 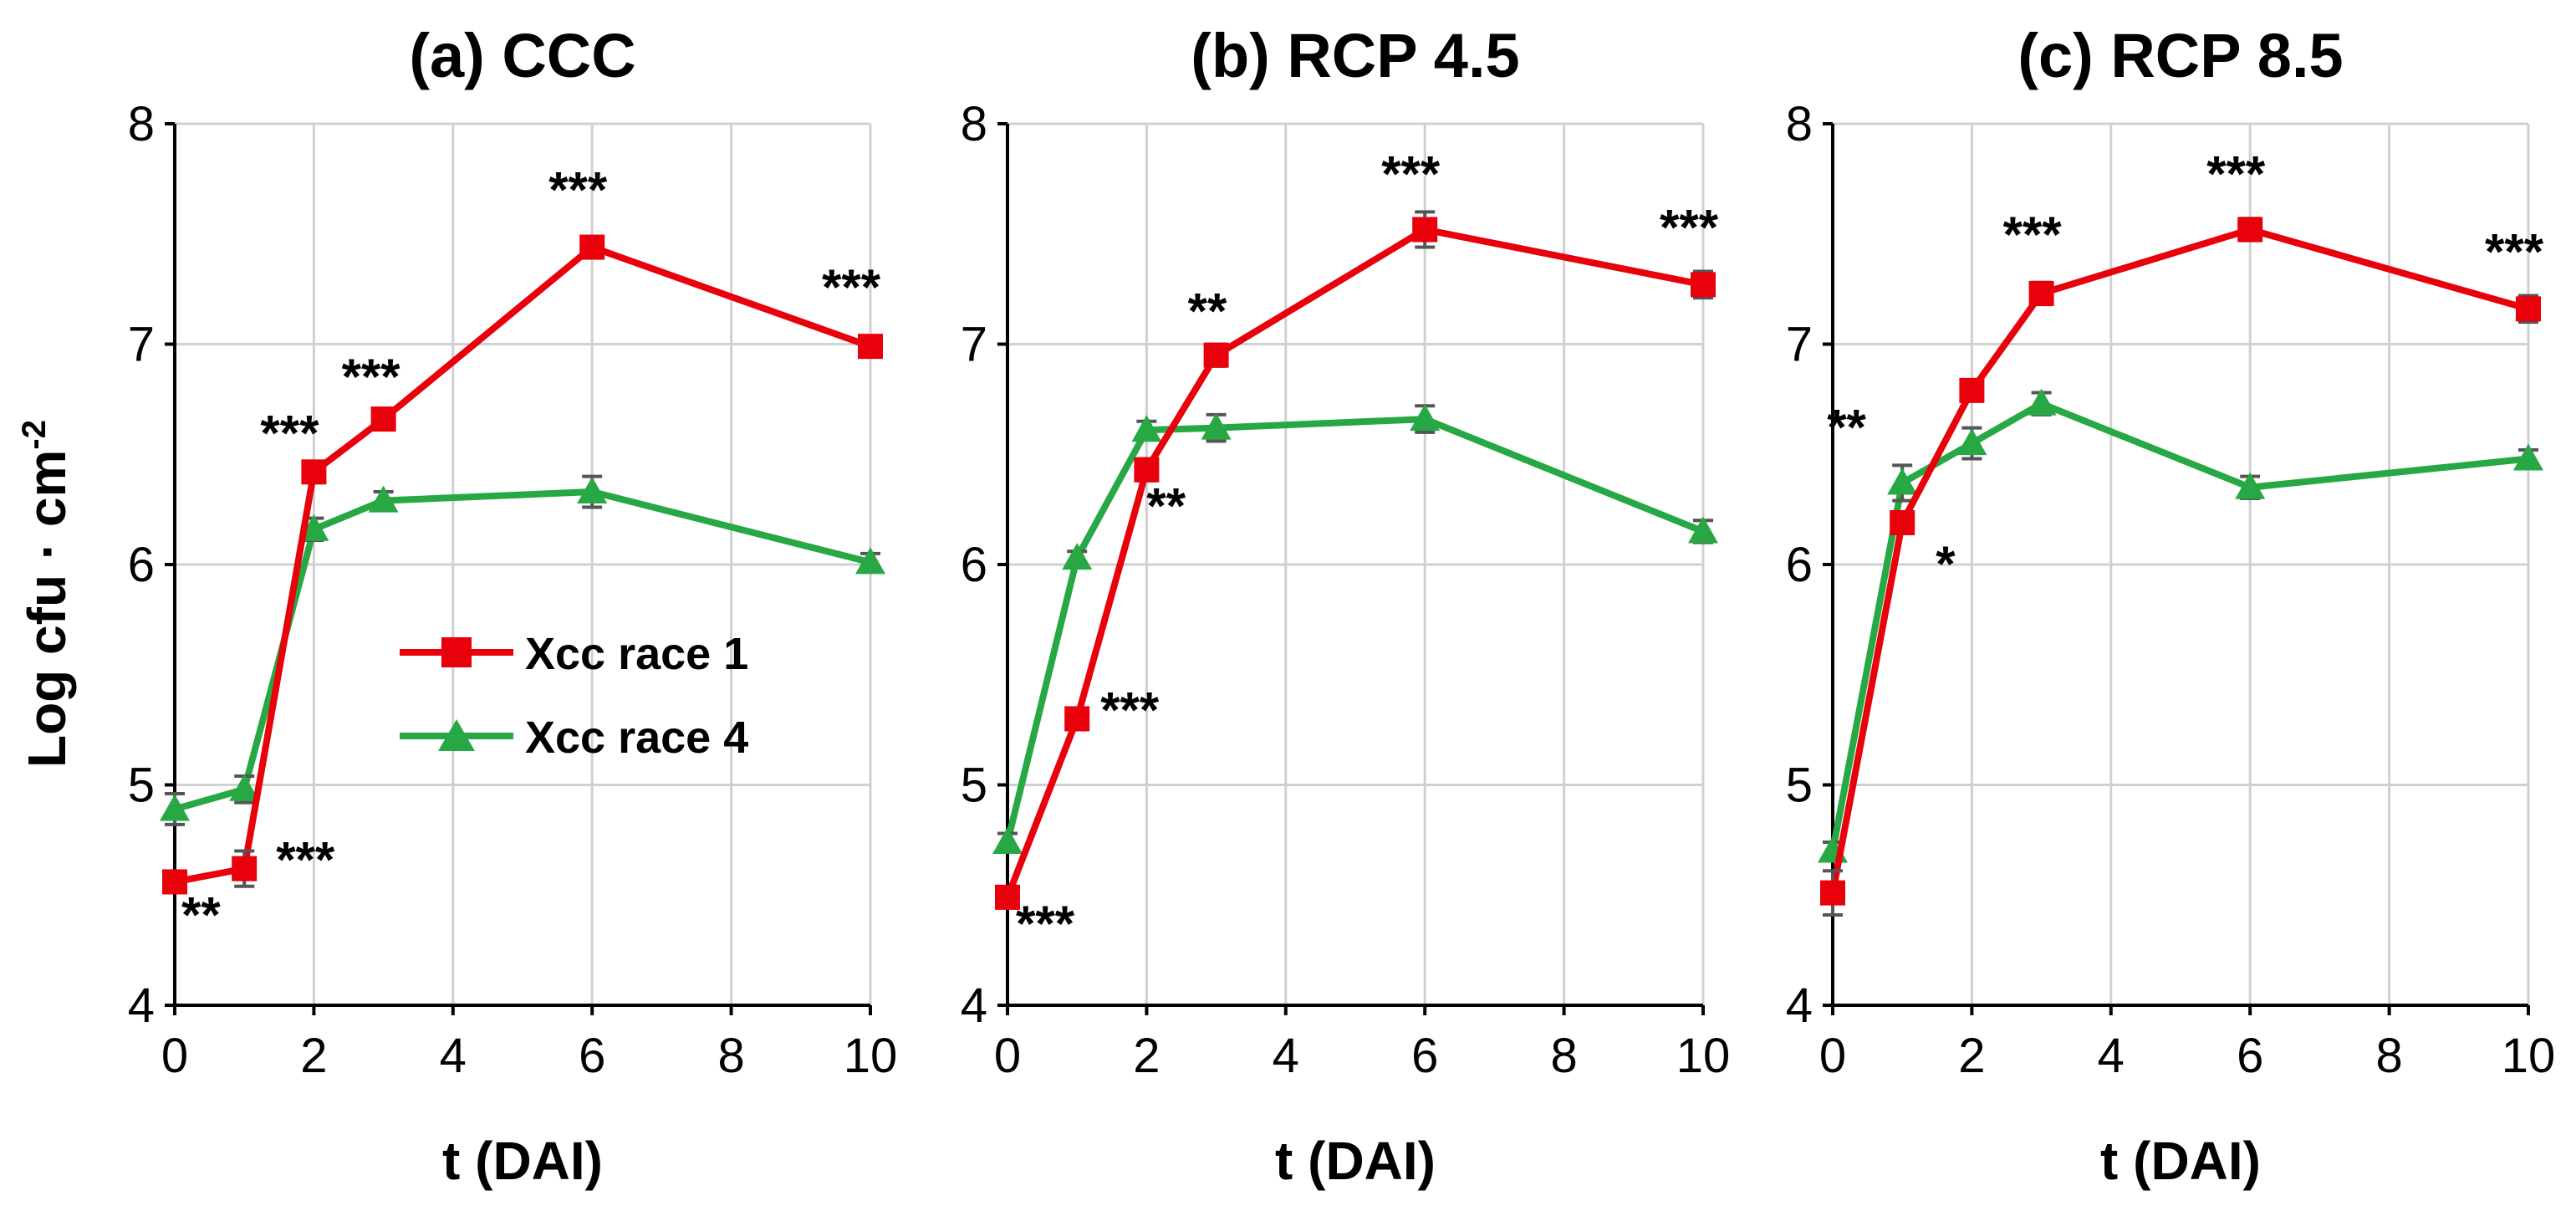 What do you see at coordinates (637, 654) in the screenshot?
I see `legend-race1-label: Xcc race 1` at bounding box center [637, 654].